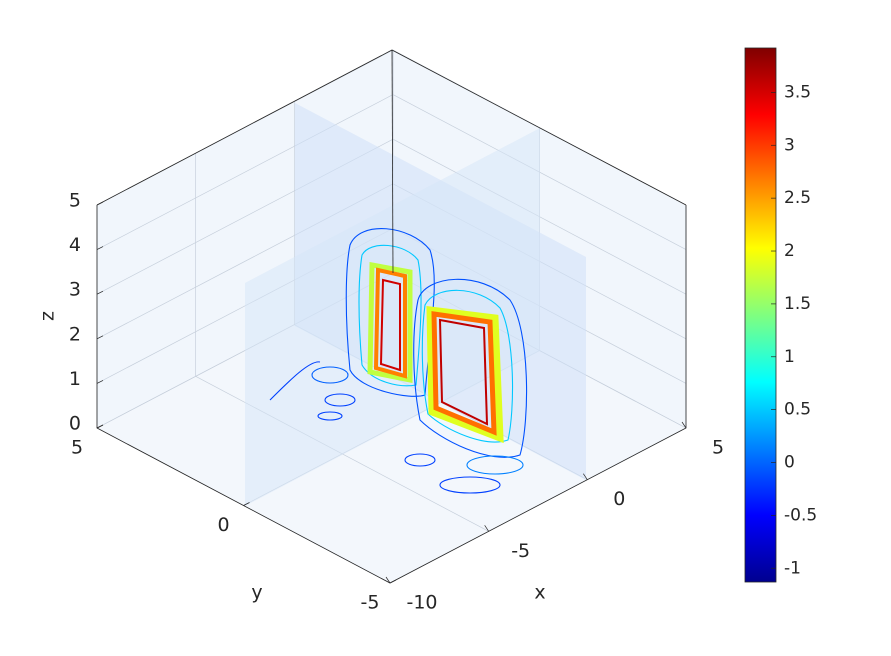 The height and width of the screenshot is (656, 891). What do you see at coordinates (789, 145) in the screenshot?
I see `colorbar-tick-label: 3` at bounding box center [789, 145].